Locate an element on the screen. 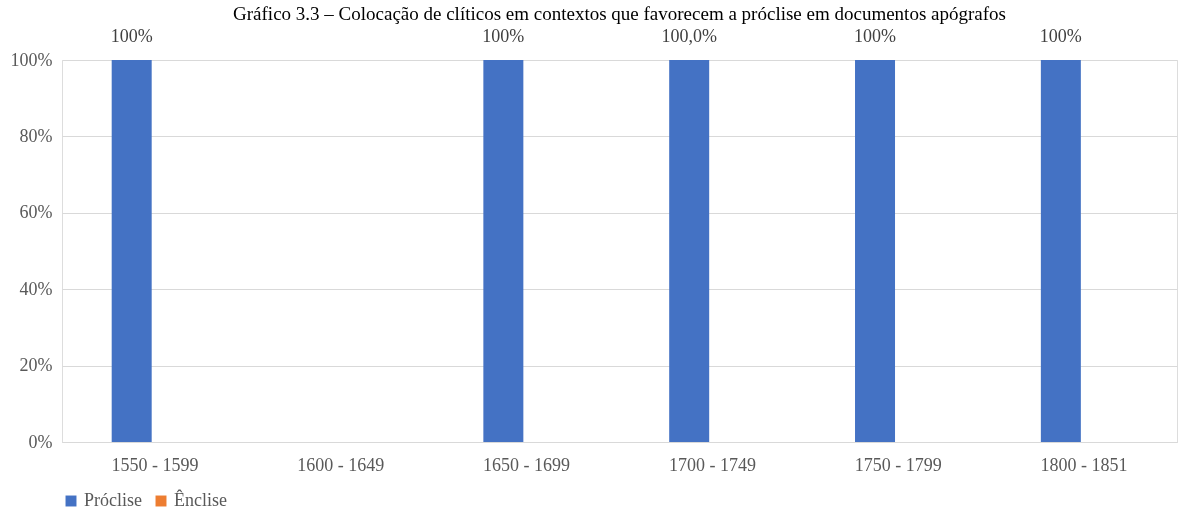  x-tick-label: 1650 - 1699 is located at coordinates (527, 464).